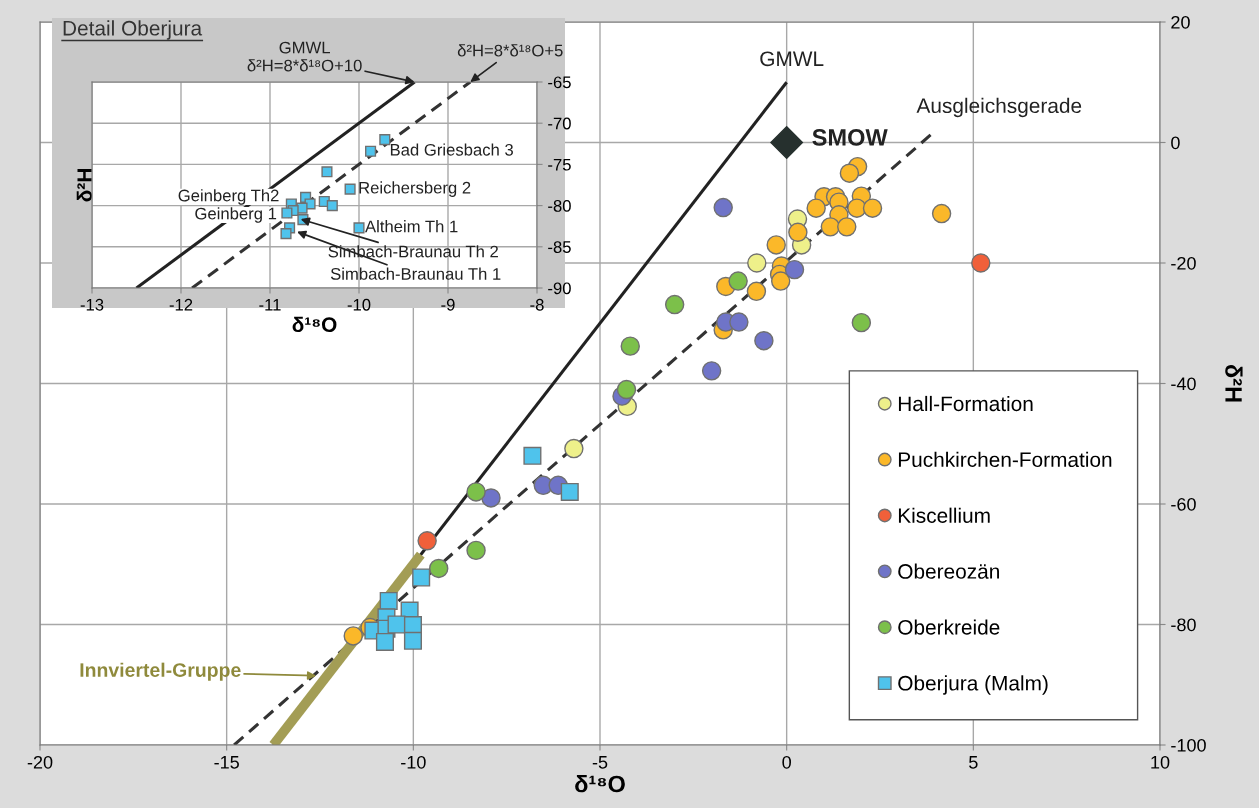  I want to click on annotation: GMWL δ²H=8*δ¹⁸O+10, so click(304, 56).